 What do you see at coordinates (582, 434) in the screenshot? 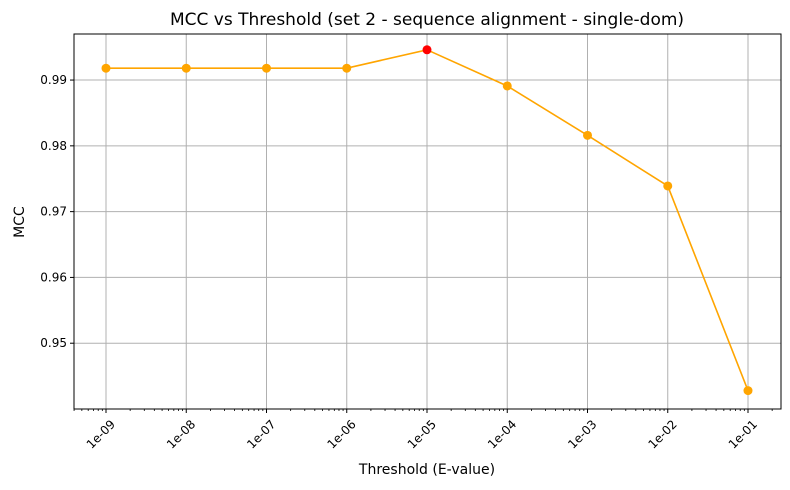
I see `x-tick-label: 1e-03` at bounding box center [582, 434].